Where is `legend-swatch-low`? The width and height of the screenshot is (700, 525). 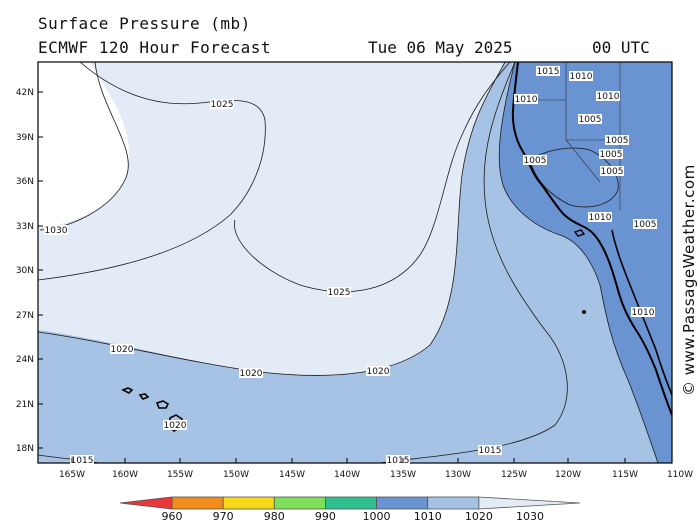 legend-swatch-low is located at coordinates (146, 503).